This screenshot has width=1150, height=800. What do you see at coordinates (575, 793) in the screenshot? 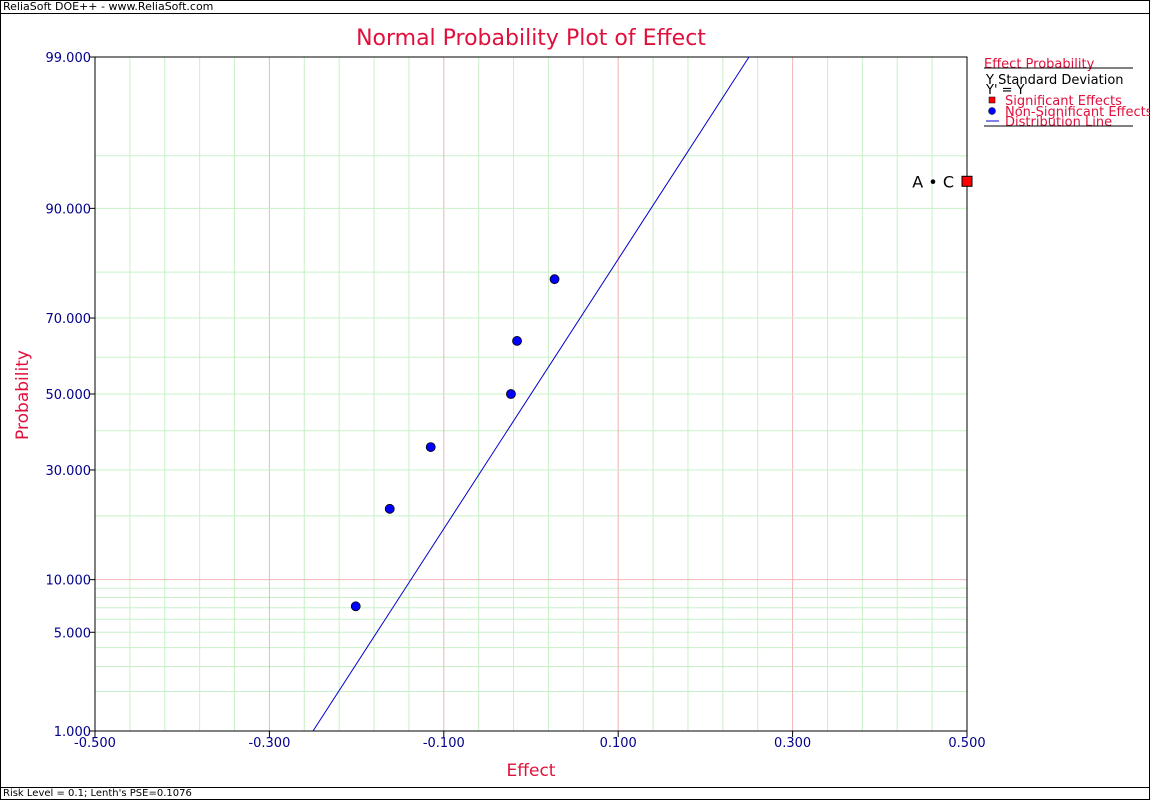
I see `status-bar: Risk Level = 0.1; Lenth's PSE=0.1076` at bounding box center [575, 793].